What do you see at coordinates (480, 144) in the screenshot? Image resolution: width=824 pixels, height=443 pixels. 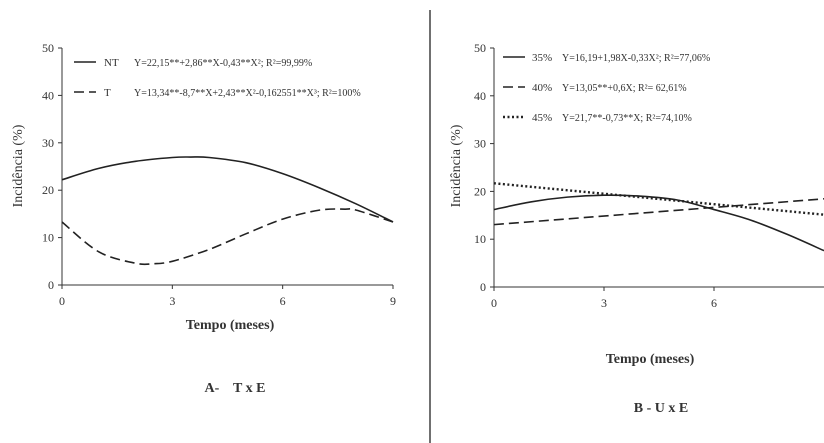 I see `y-tick-label-b-3: 30` at bounding box center [480, 144].